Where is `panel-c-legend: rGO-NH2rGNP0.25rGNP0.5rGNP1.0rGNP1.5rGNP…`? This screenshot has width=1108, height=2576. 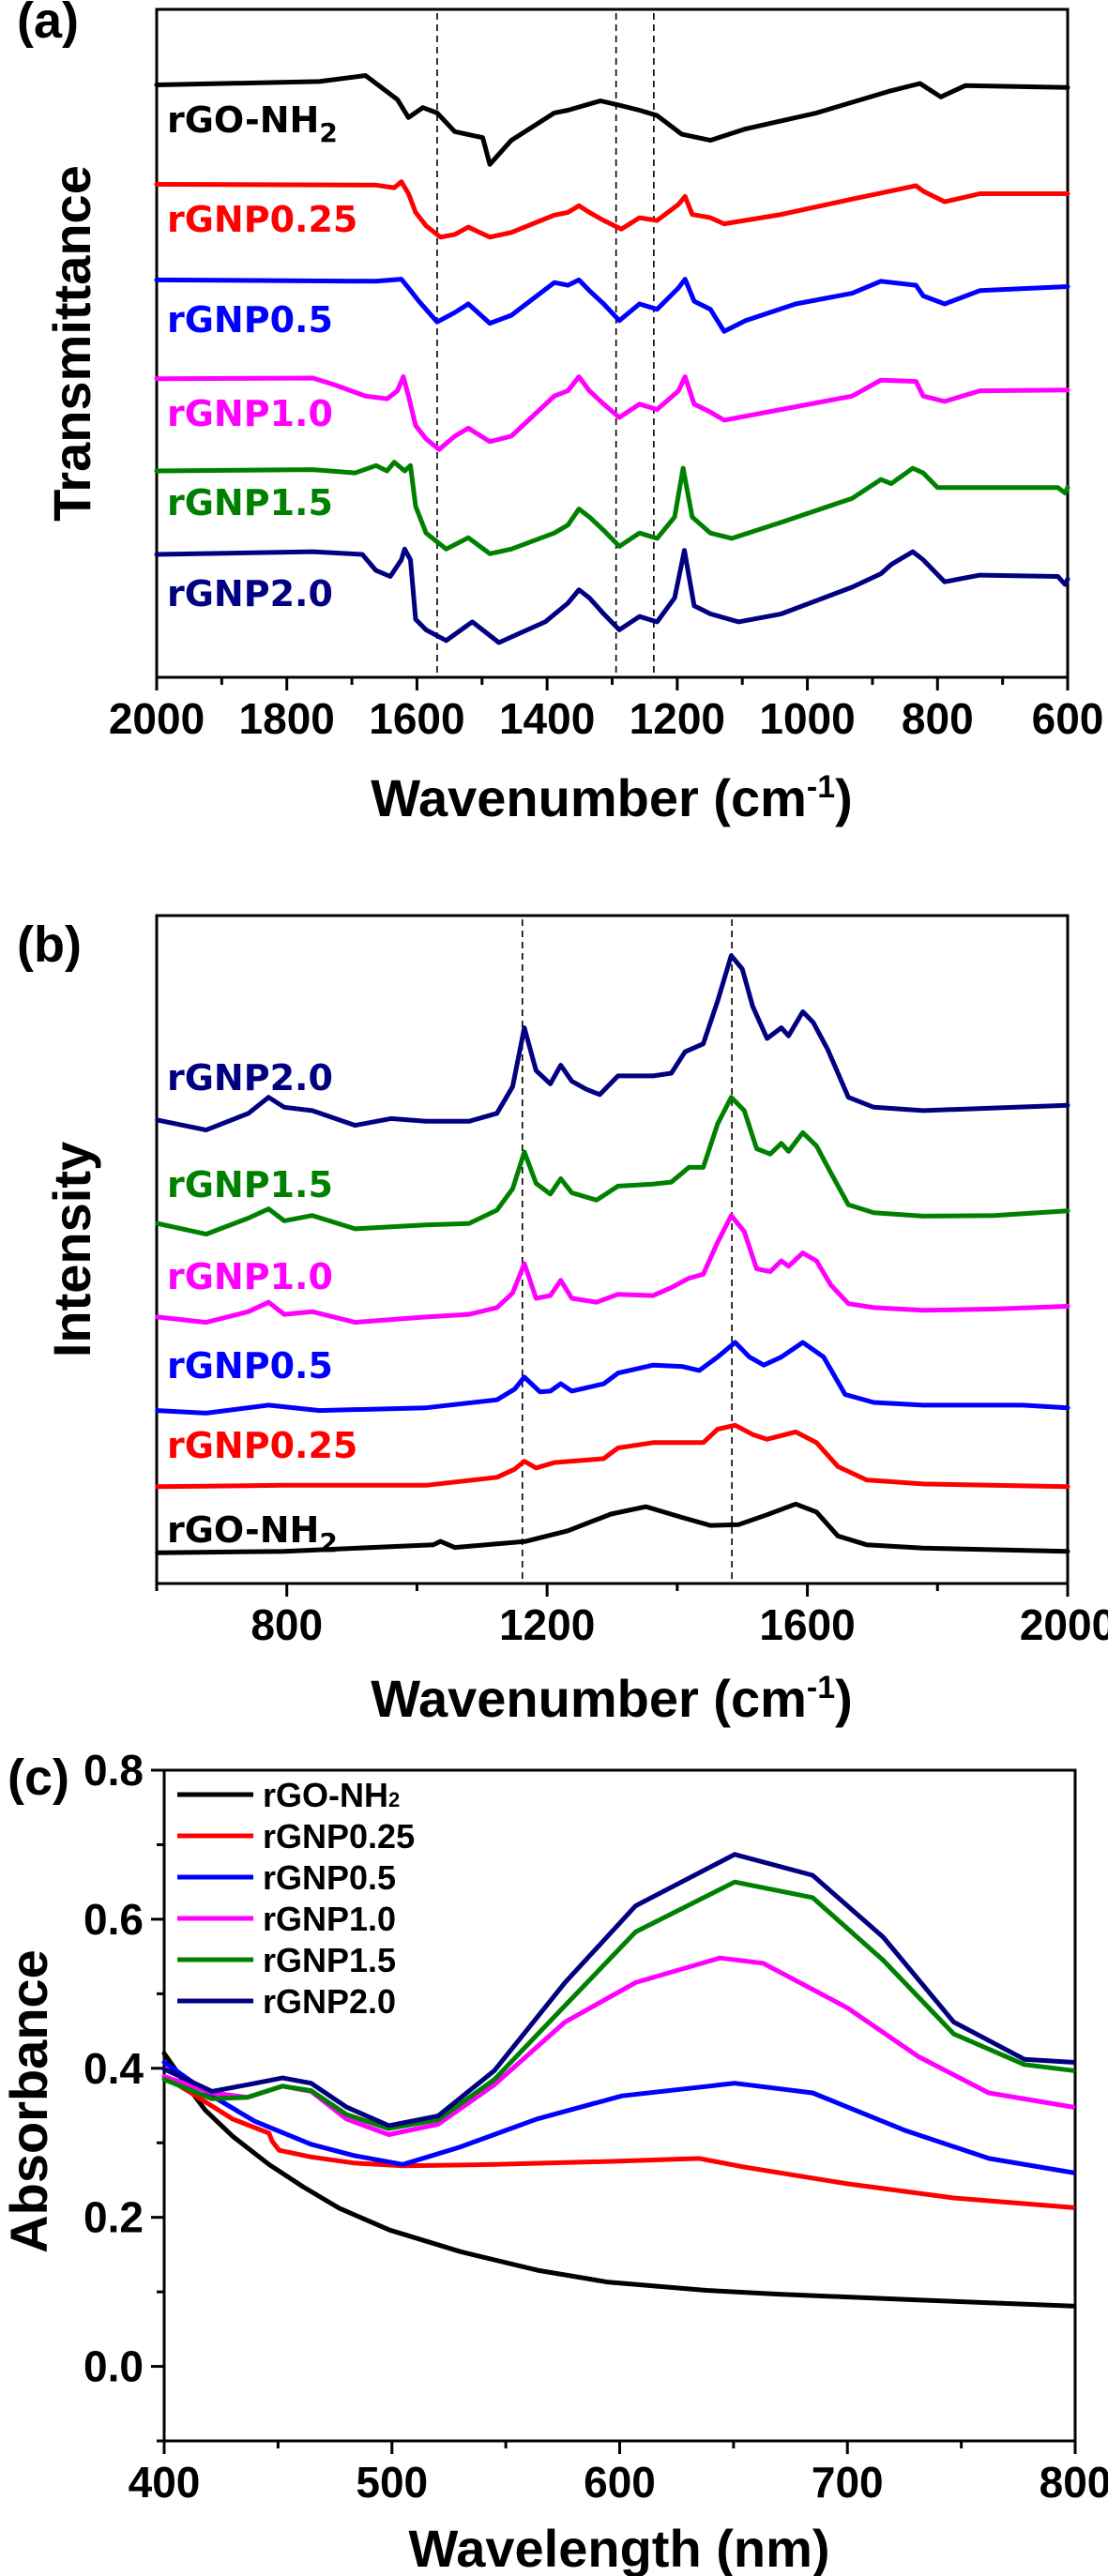
panel-c-legend: rGO-NH2rGNP0.25rGNP0.5rGNP1.0rGNP1.5rGNP… is located at coordinates (296, 1899).